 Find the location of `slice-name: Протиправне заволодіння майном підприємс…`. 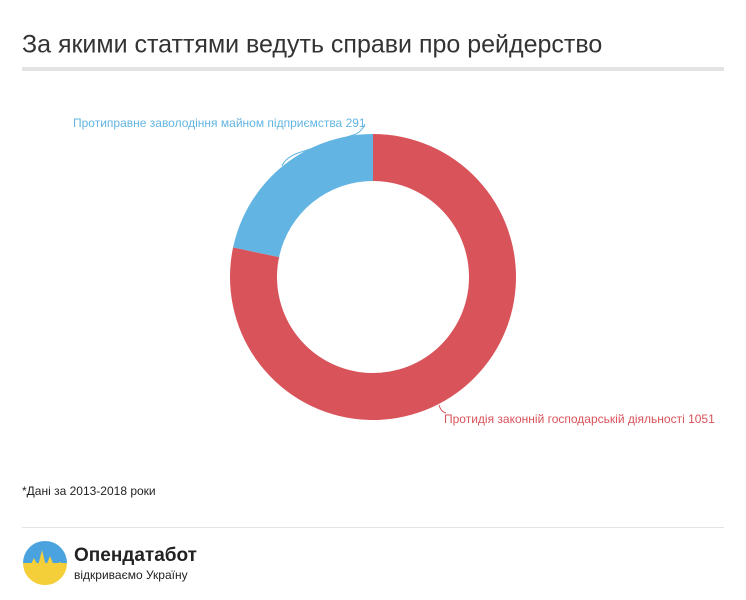

slice-name: Протиправне заволодіння майном підприємс… is located at coordinates (208, 123).